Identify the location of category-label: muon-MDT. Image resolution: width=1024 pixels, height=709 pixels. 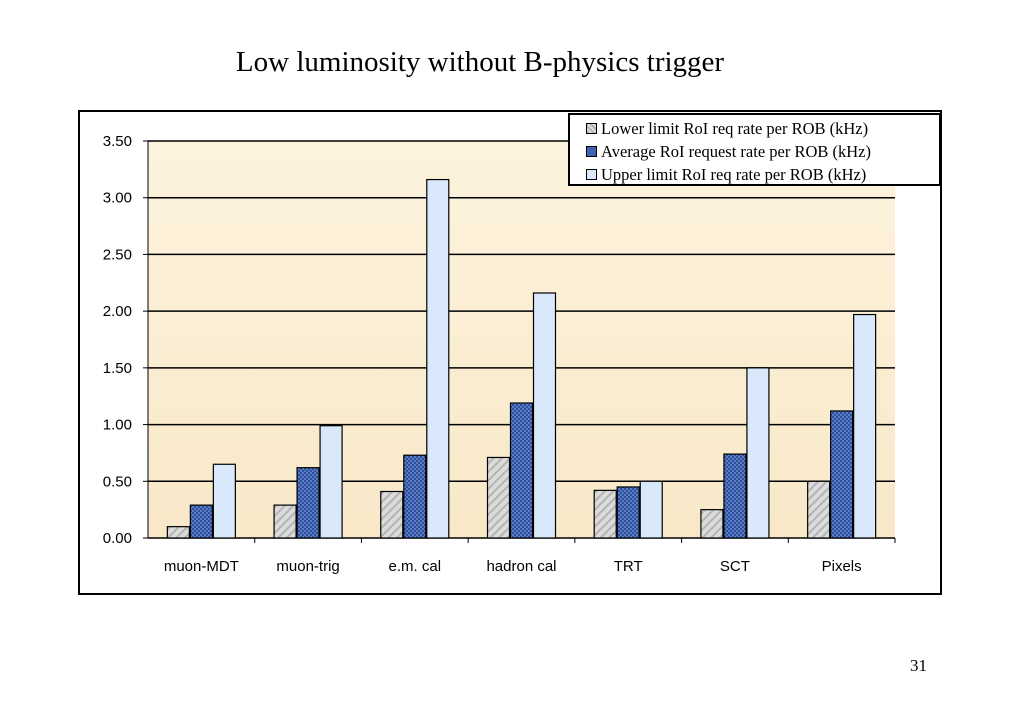
(201, 566).